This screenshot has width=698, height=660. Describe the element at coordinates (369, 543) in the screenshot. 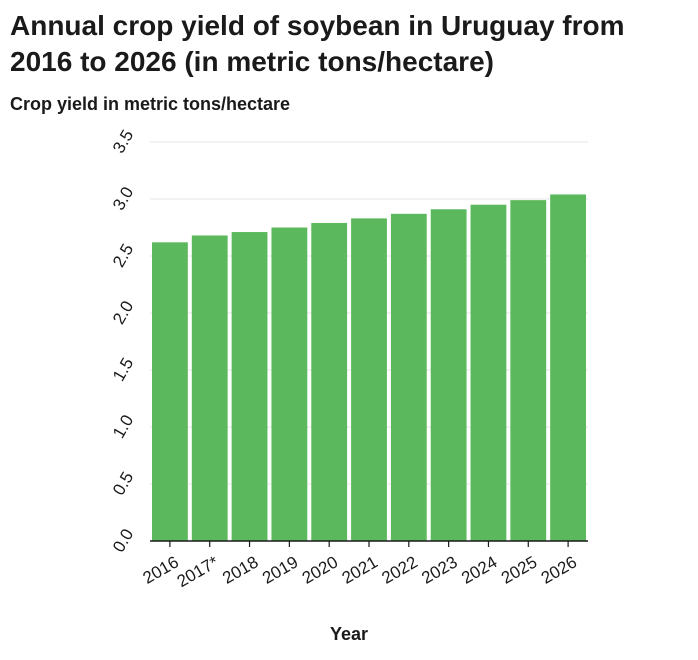

I see `axes` at that location.